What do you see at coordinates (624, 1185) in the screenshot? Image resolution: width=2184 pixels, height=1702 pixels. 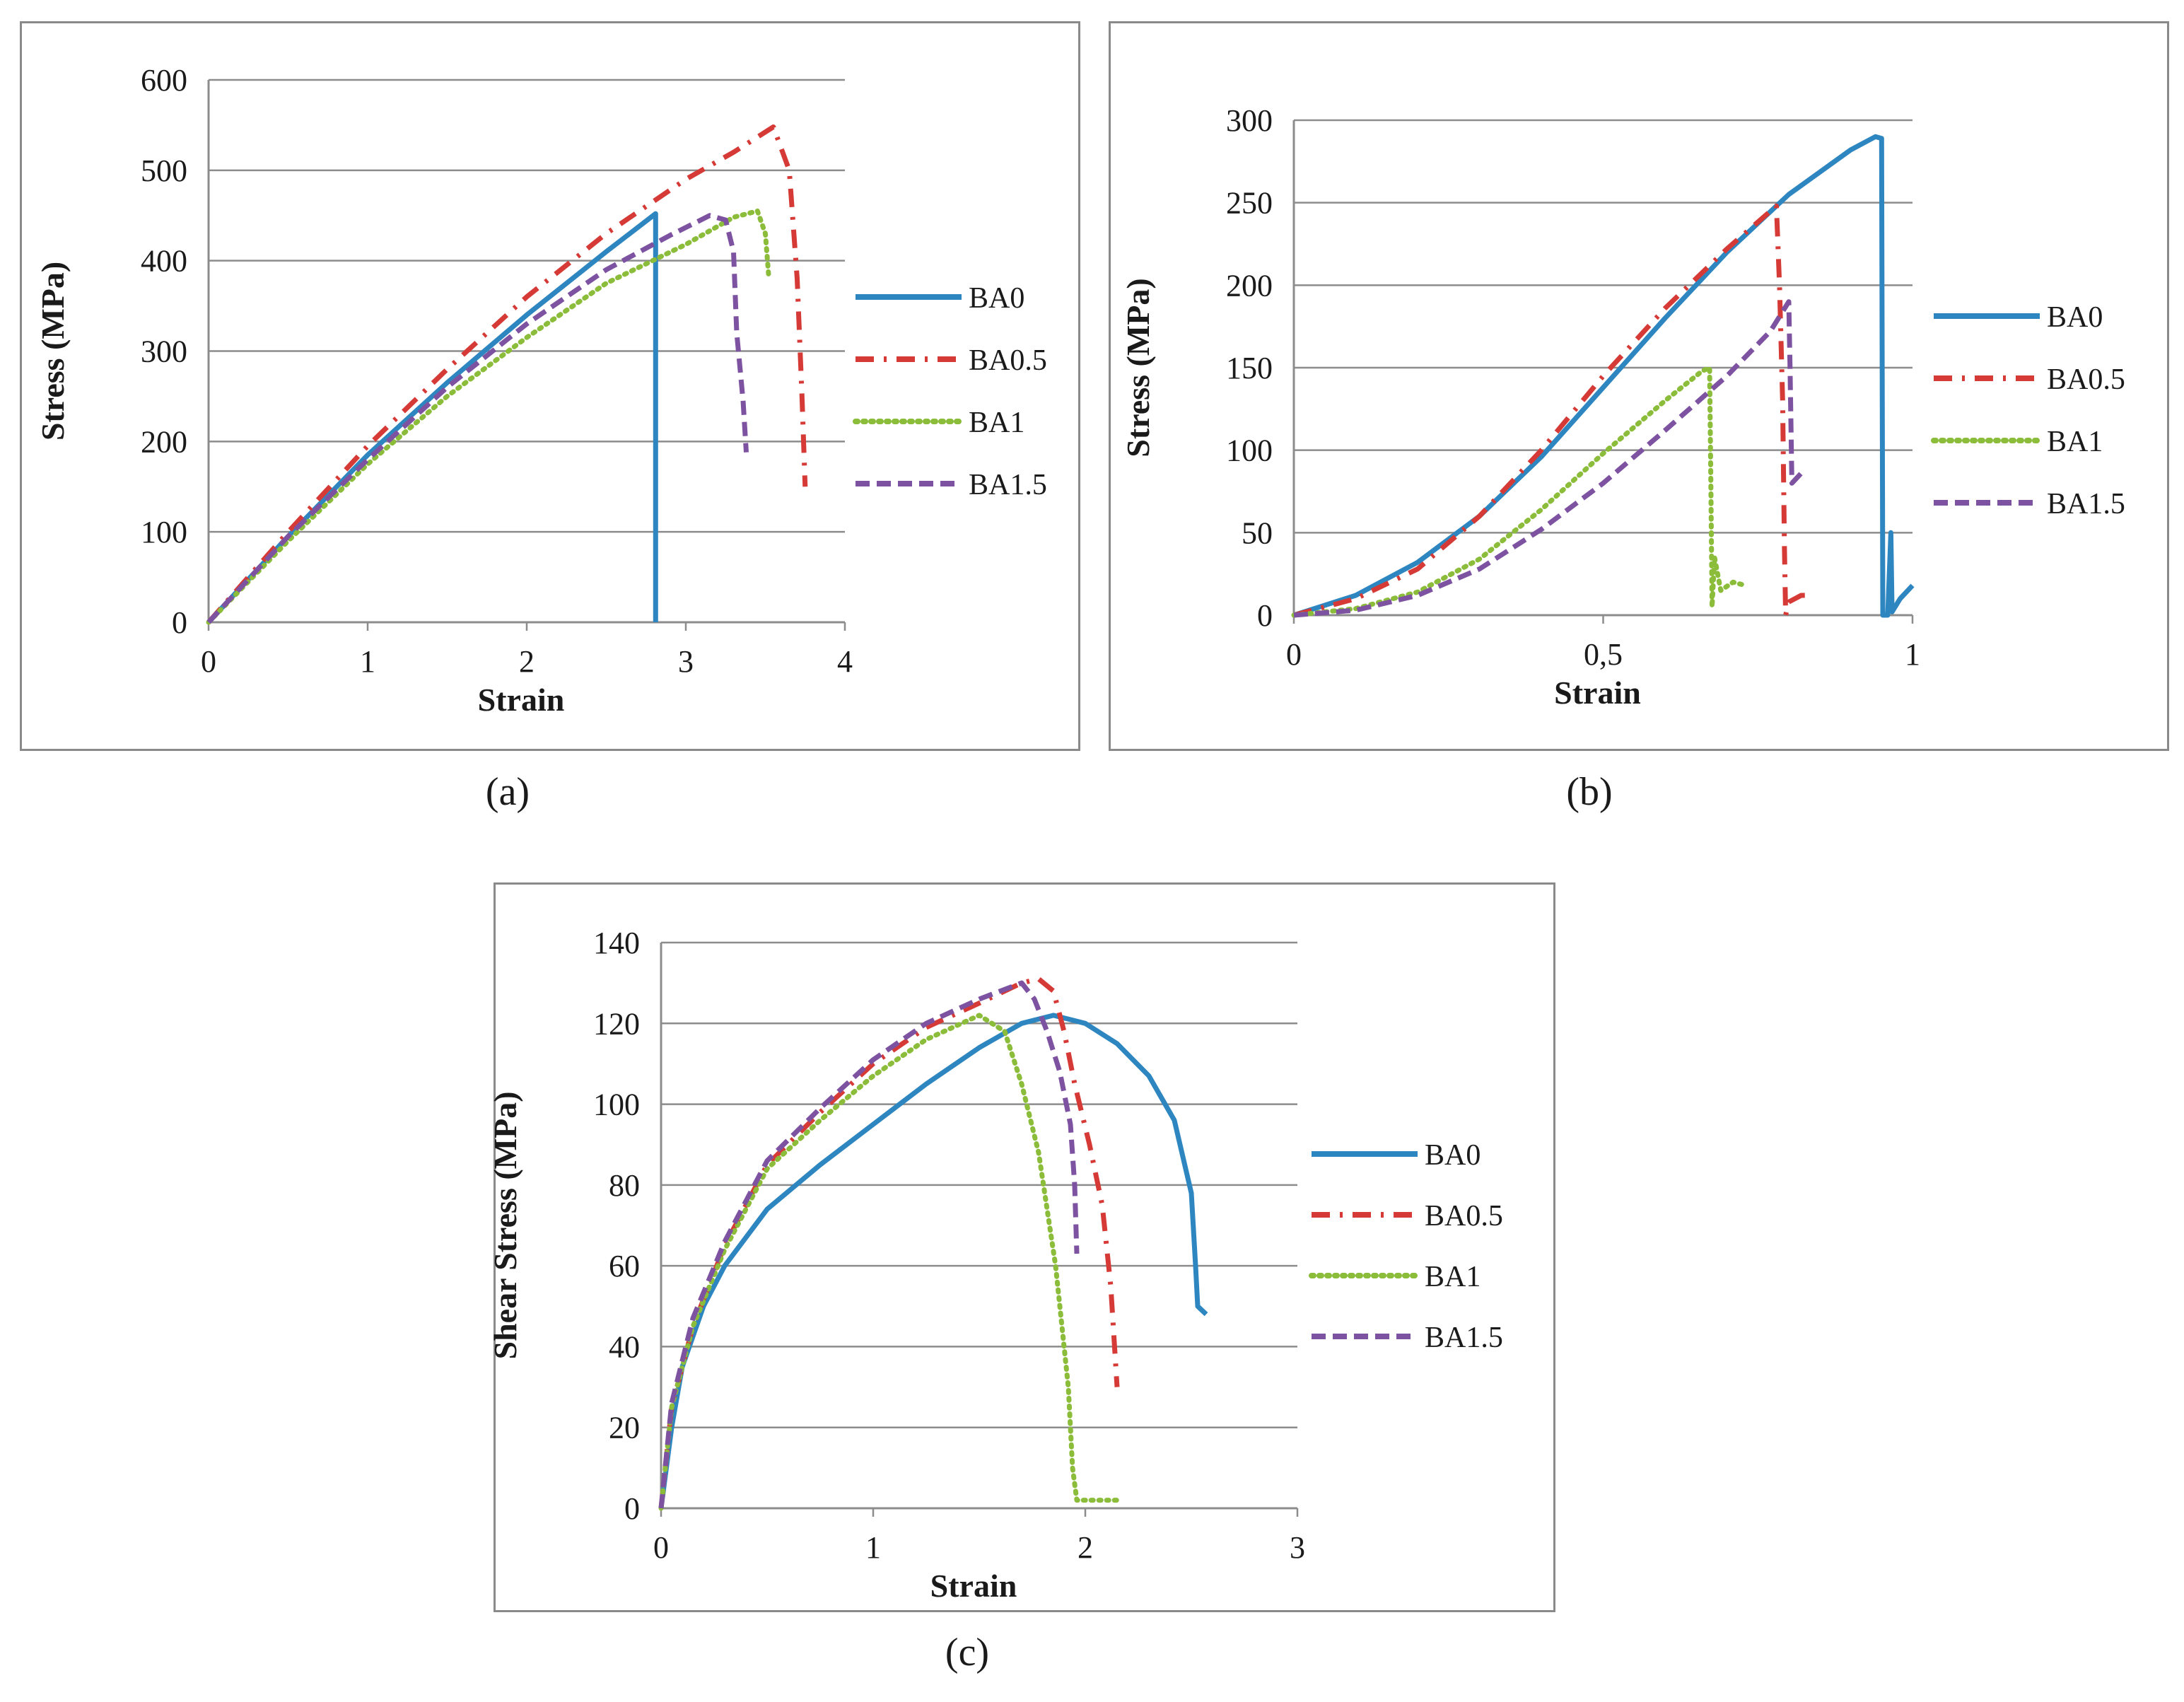 I see `chart-c-ytick-label-4: 80` at bounding box center [624, 1185].